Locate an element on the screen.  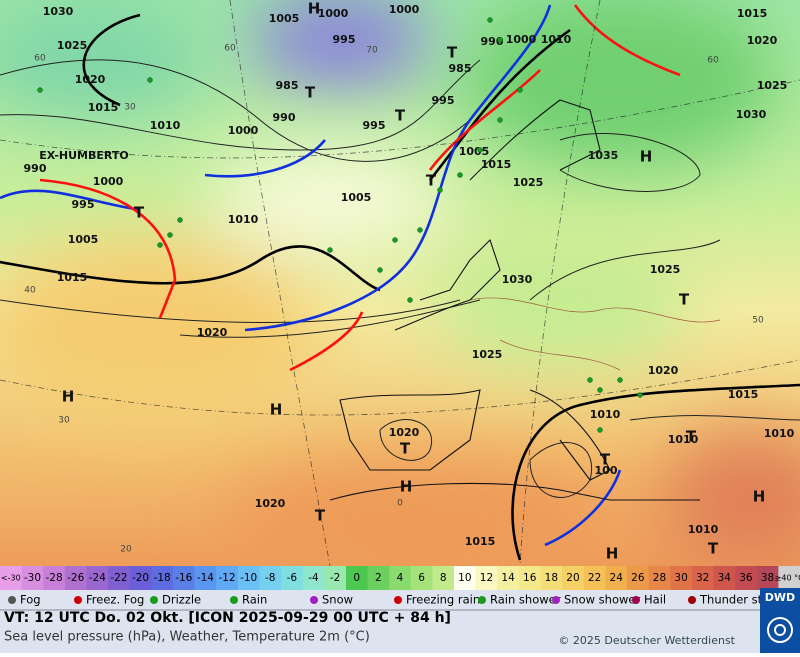
isobar-label: 1030 is located at coordinates (58, 11).